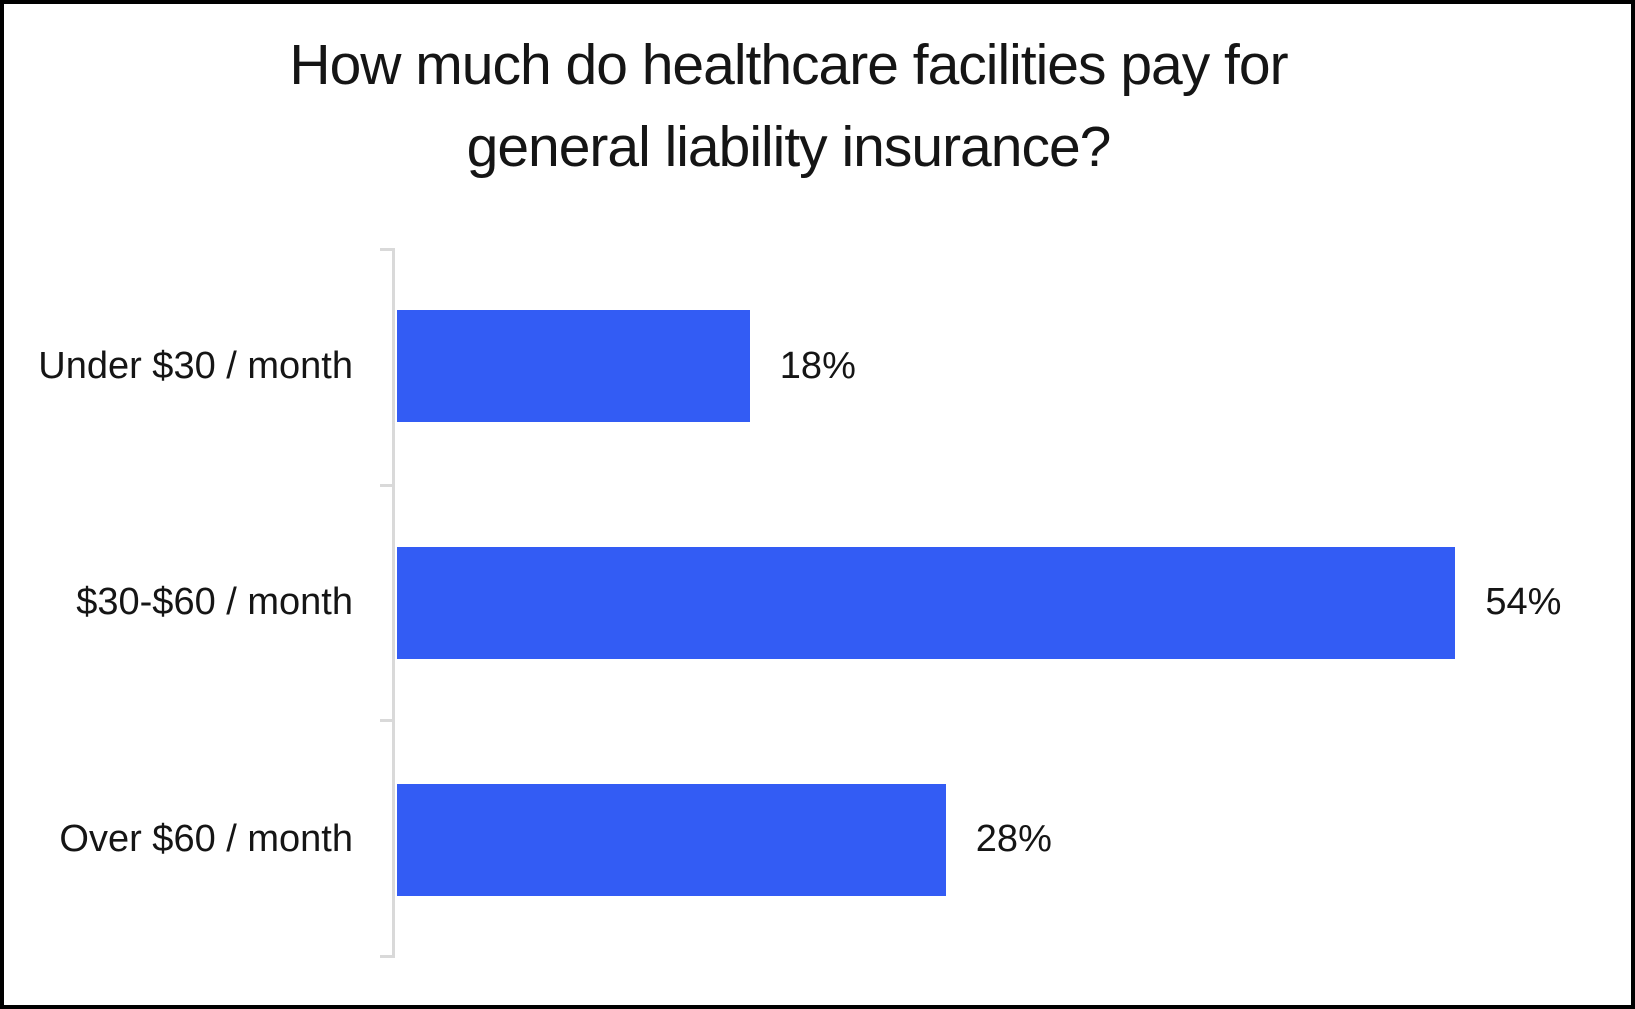 The width and height of the screenshot is (1635, 1009). What do you see at coordinates (214, 602) in the screenshot?
I see `category-label-30-60: $30-$60 / month` at bounding box center [214, 602].